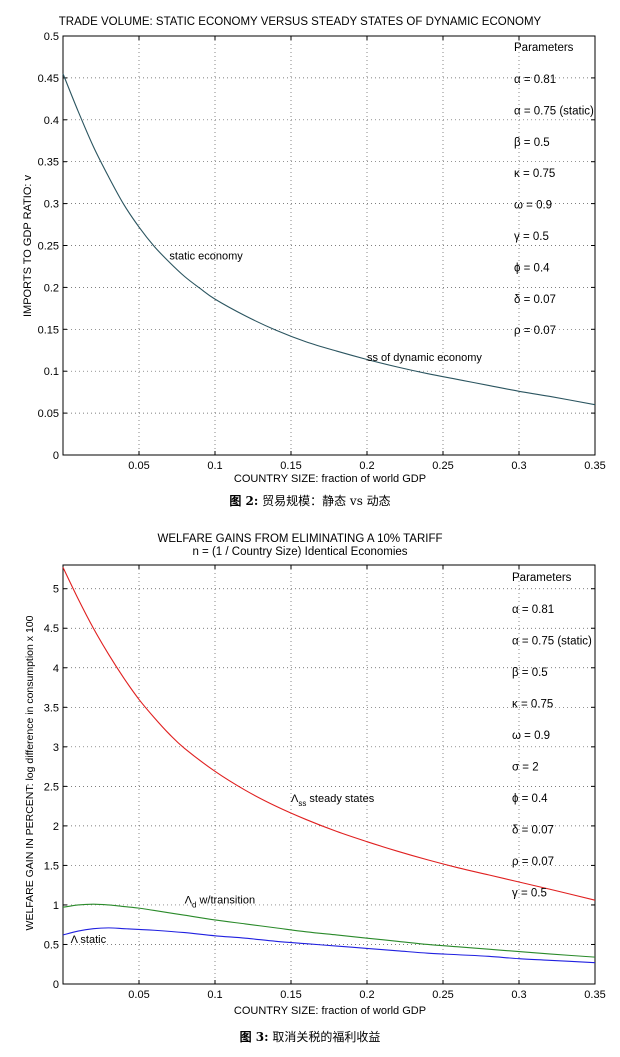 Image resolution: width=620 pixels, height=1057 pixels. I want to click on y-tick-label: 1, so click(56, 906).